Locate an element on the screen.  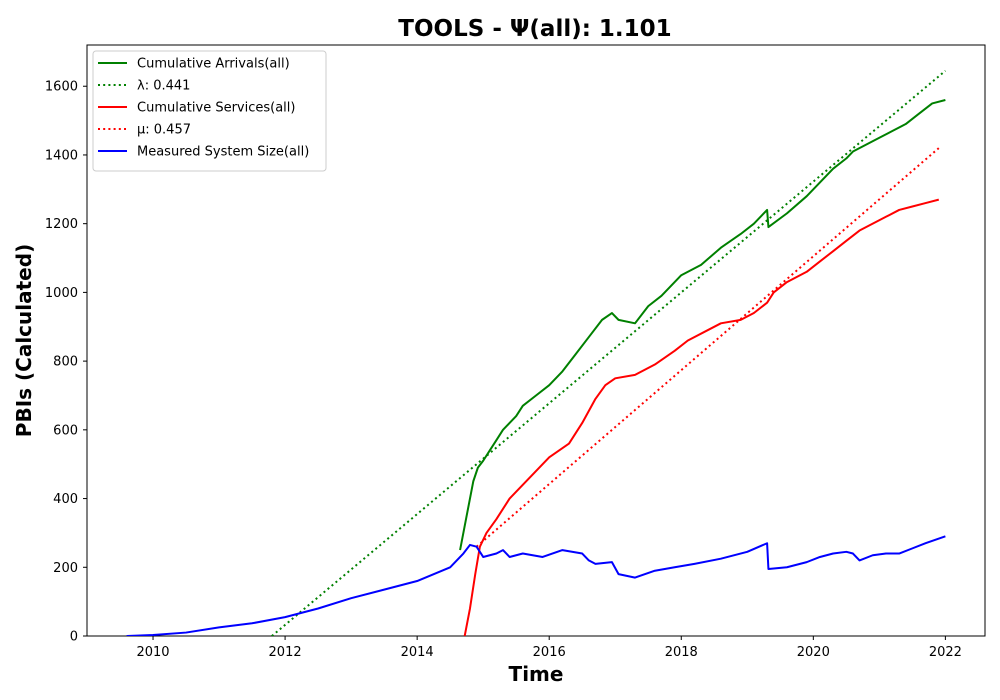
x-tick-label: 2016 is located at coordinates (549, 652).